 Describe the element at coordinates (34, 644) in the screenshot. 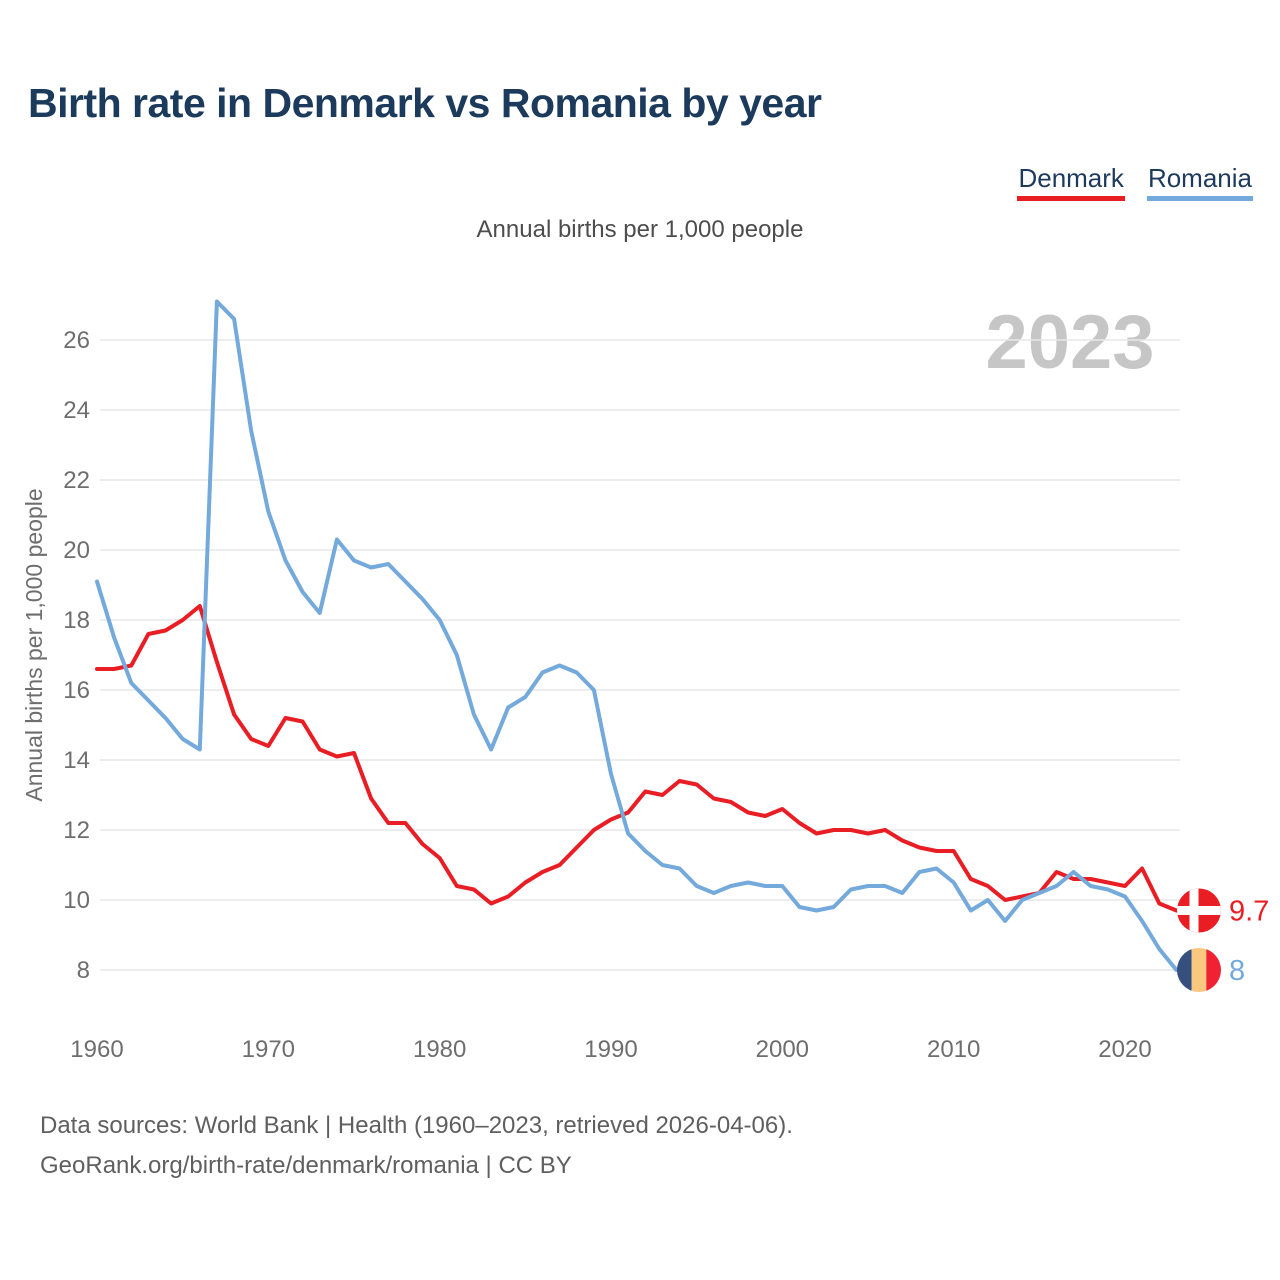

I see `y-axis-title: Annual births per 1,000 people` at that location.